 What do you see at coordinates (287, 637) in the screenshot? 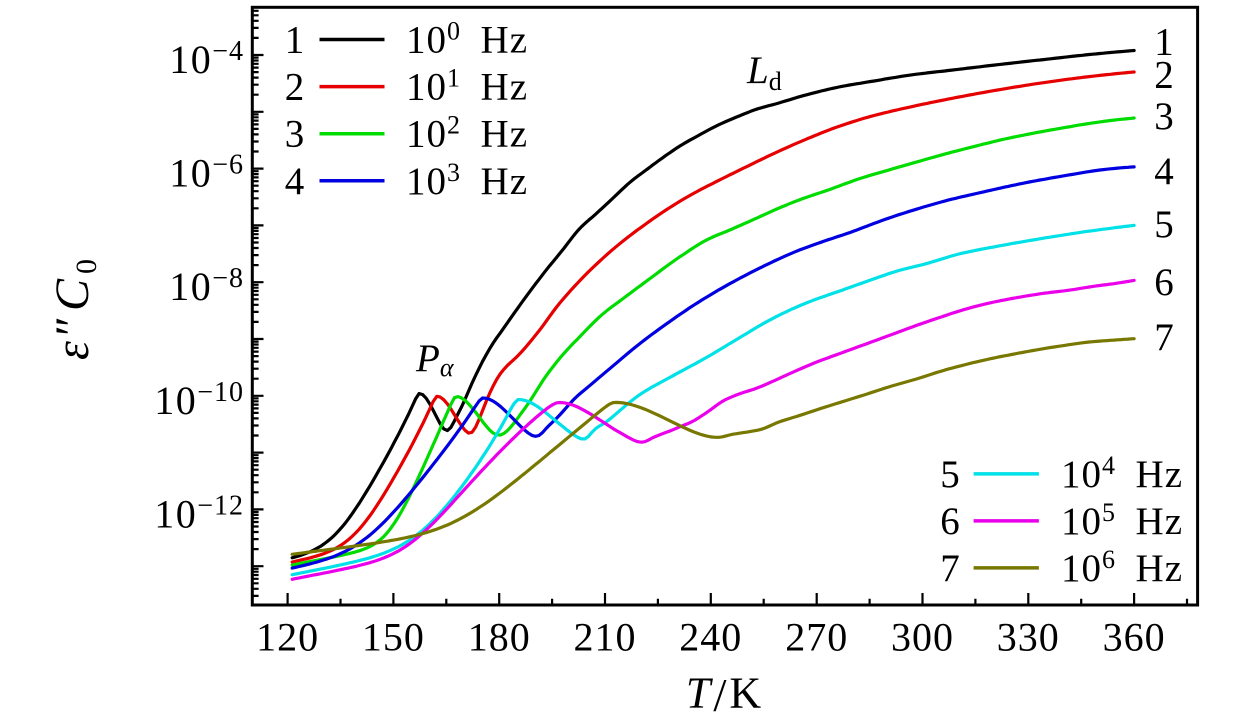
I see `svg-text: 120` at bounding box center [287, 637].